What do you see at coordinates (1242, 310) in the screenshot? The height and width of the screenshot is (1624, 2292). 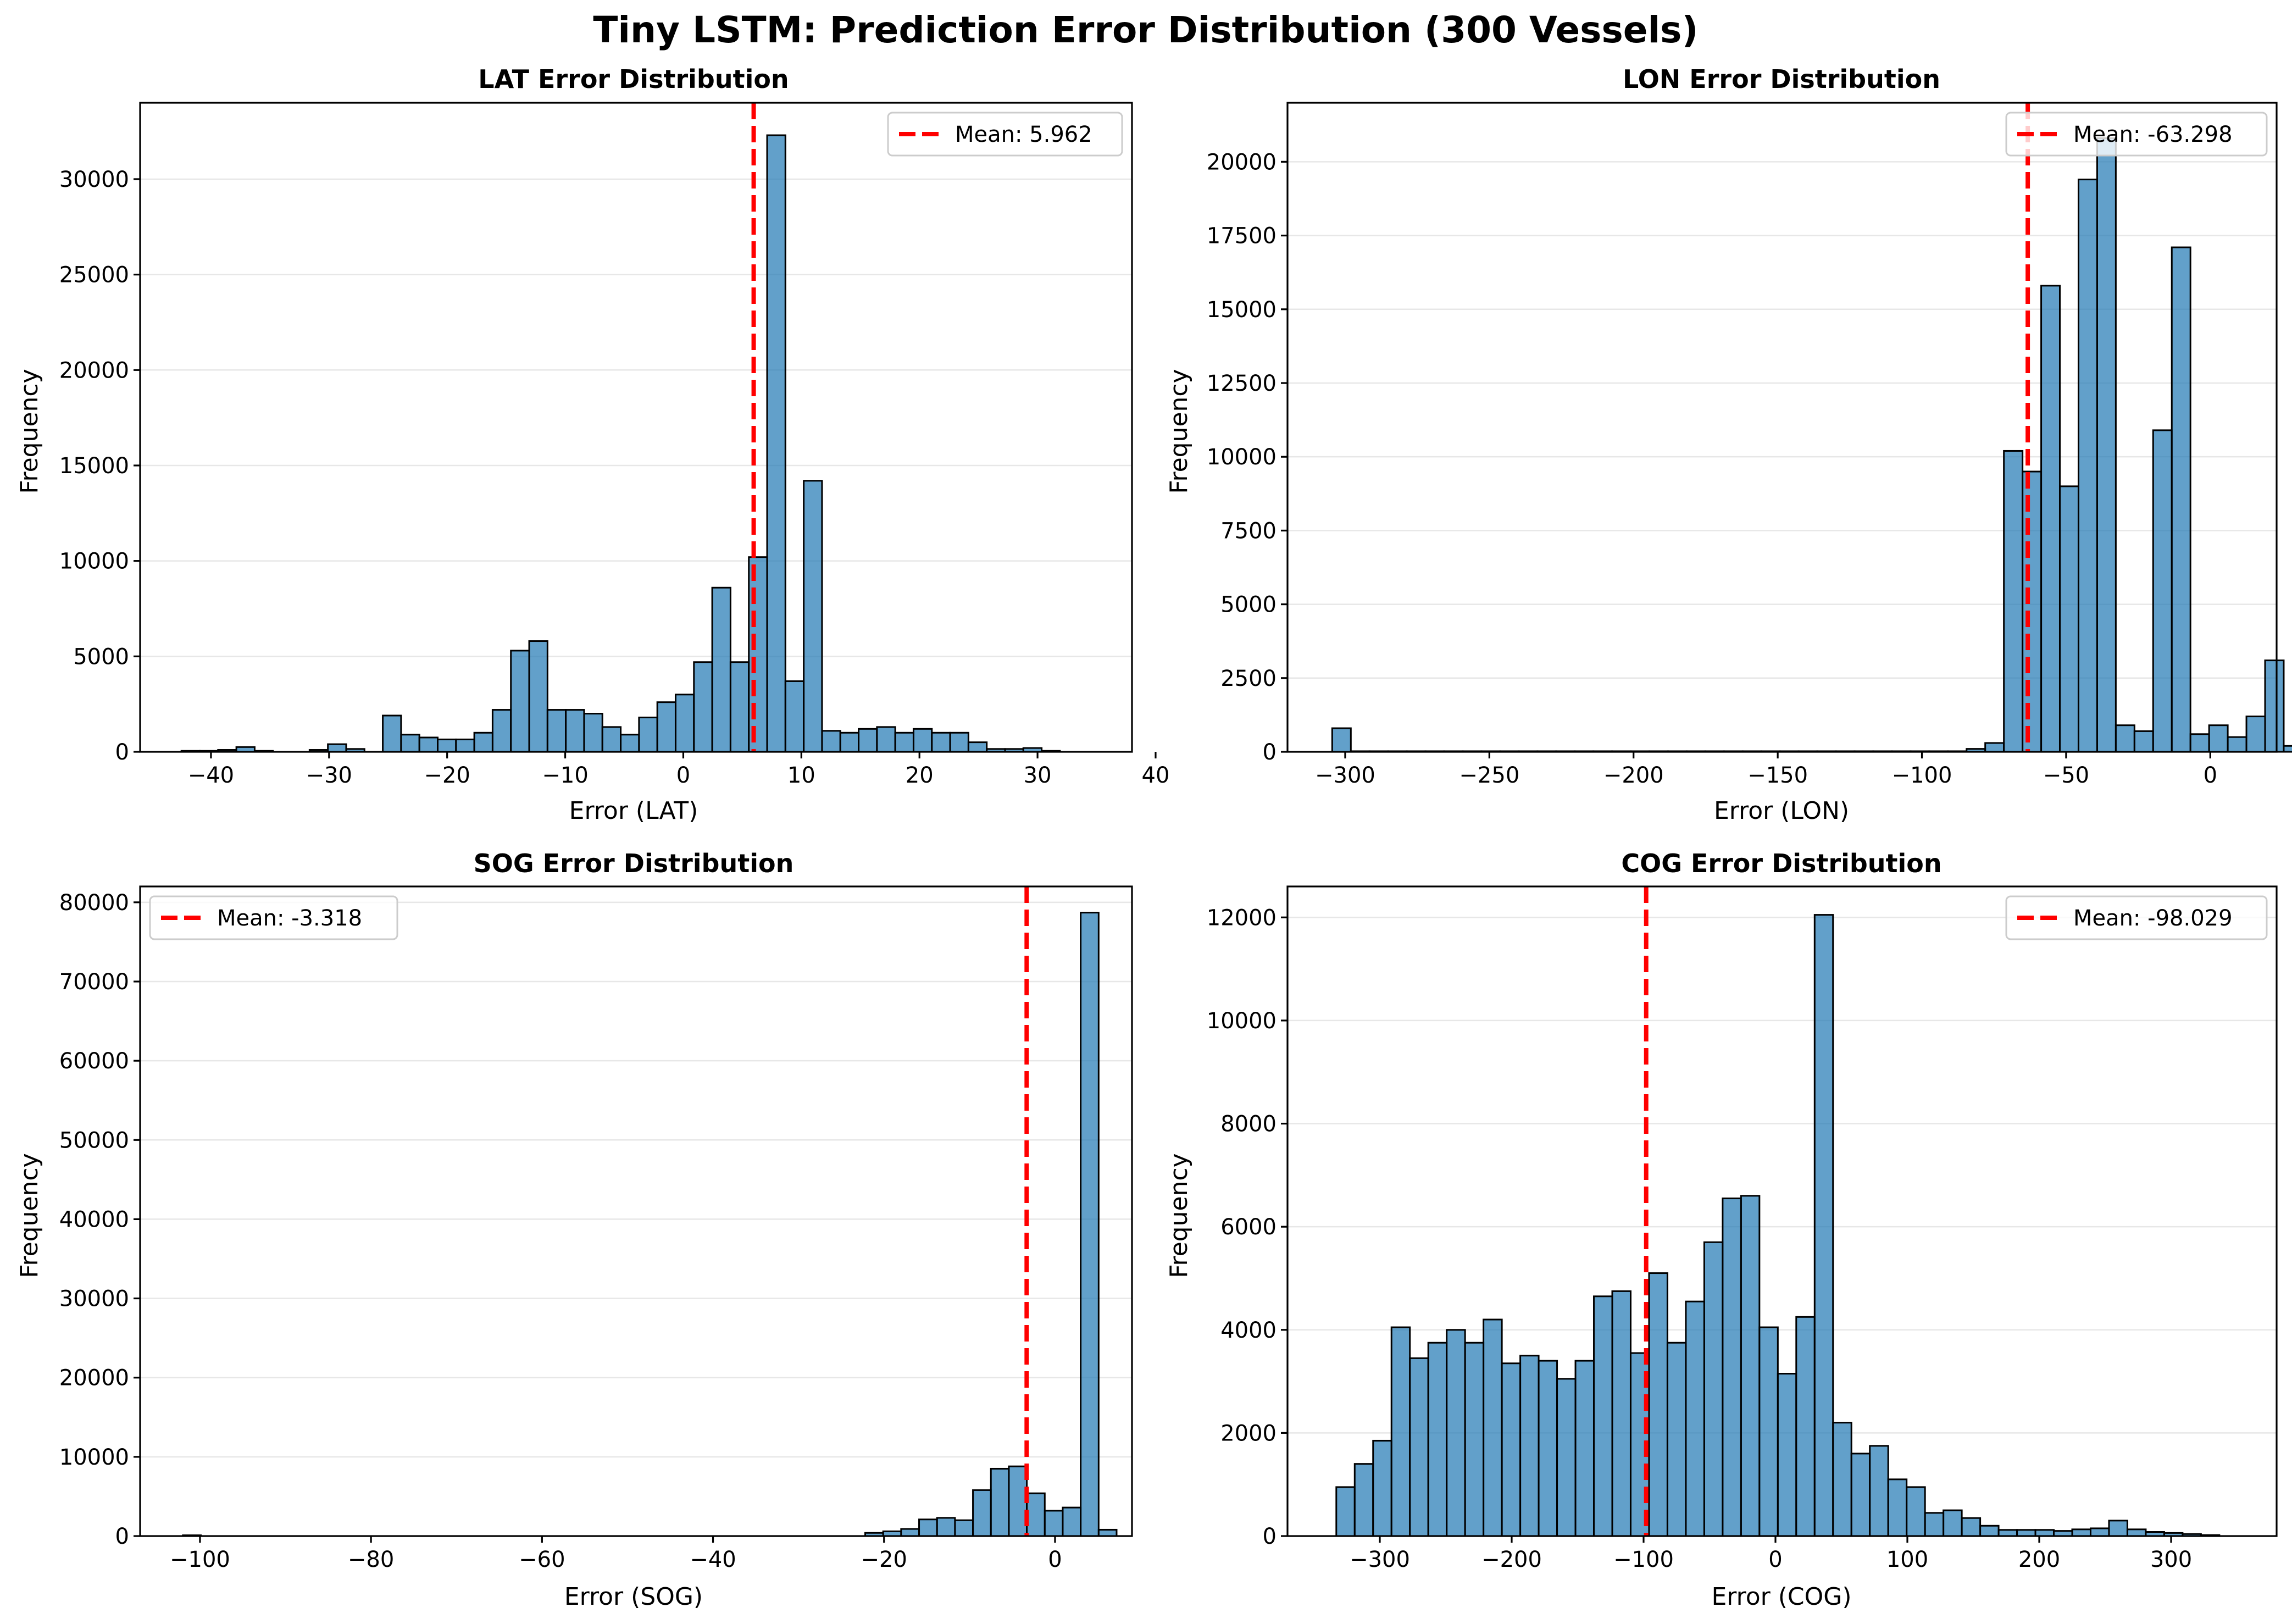 I see `lon-y-tick-label: 15000` at bounding box center [1242, 310].